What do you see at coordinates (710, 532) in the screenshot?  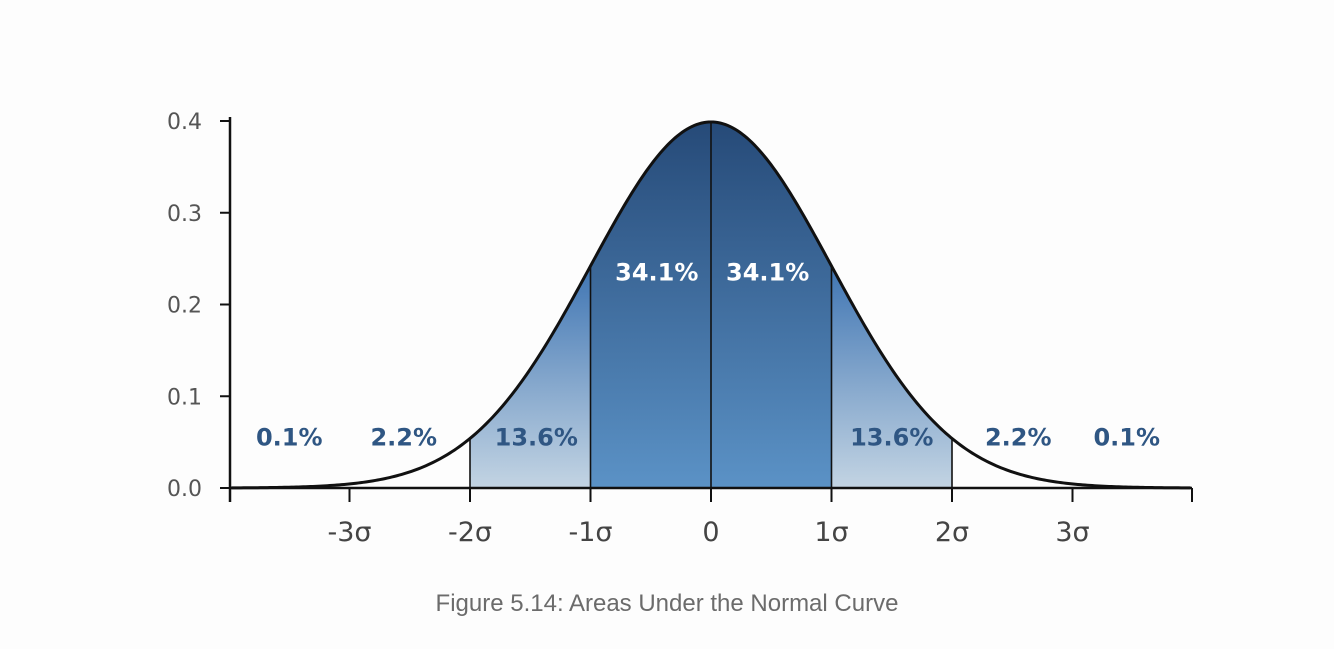 I see `x-tick-label: 0` at bounding box center [710, 532].